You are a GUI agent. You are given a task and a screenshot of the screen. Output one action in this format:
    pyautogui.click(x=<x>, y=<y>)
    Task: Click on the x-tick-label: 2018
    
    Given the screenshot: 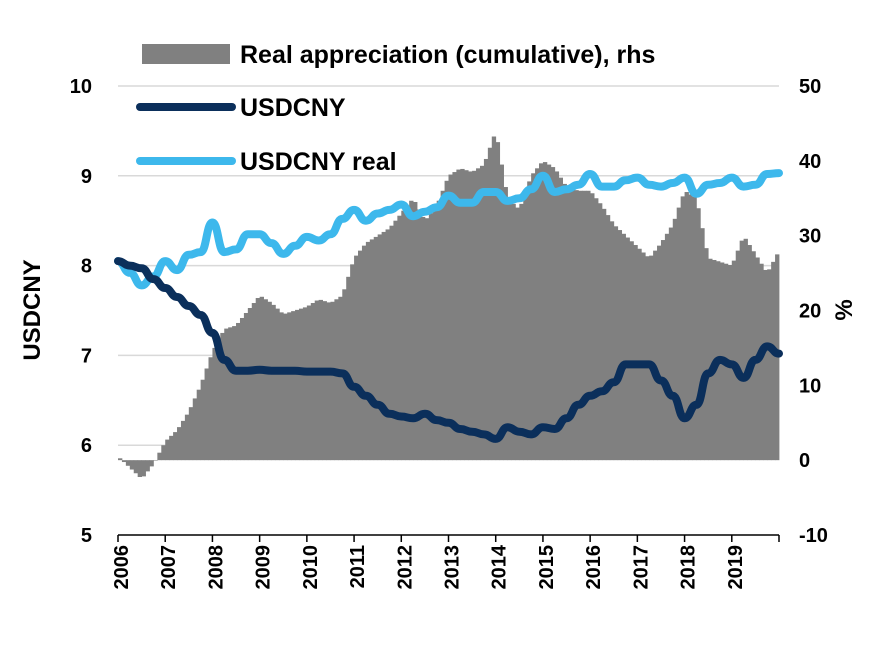 What is the action you would take?
    pyautogui.click(x=689, y=567)
    